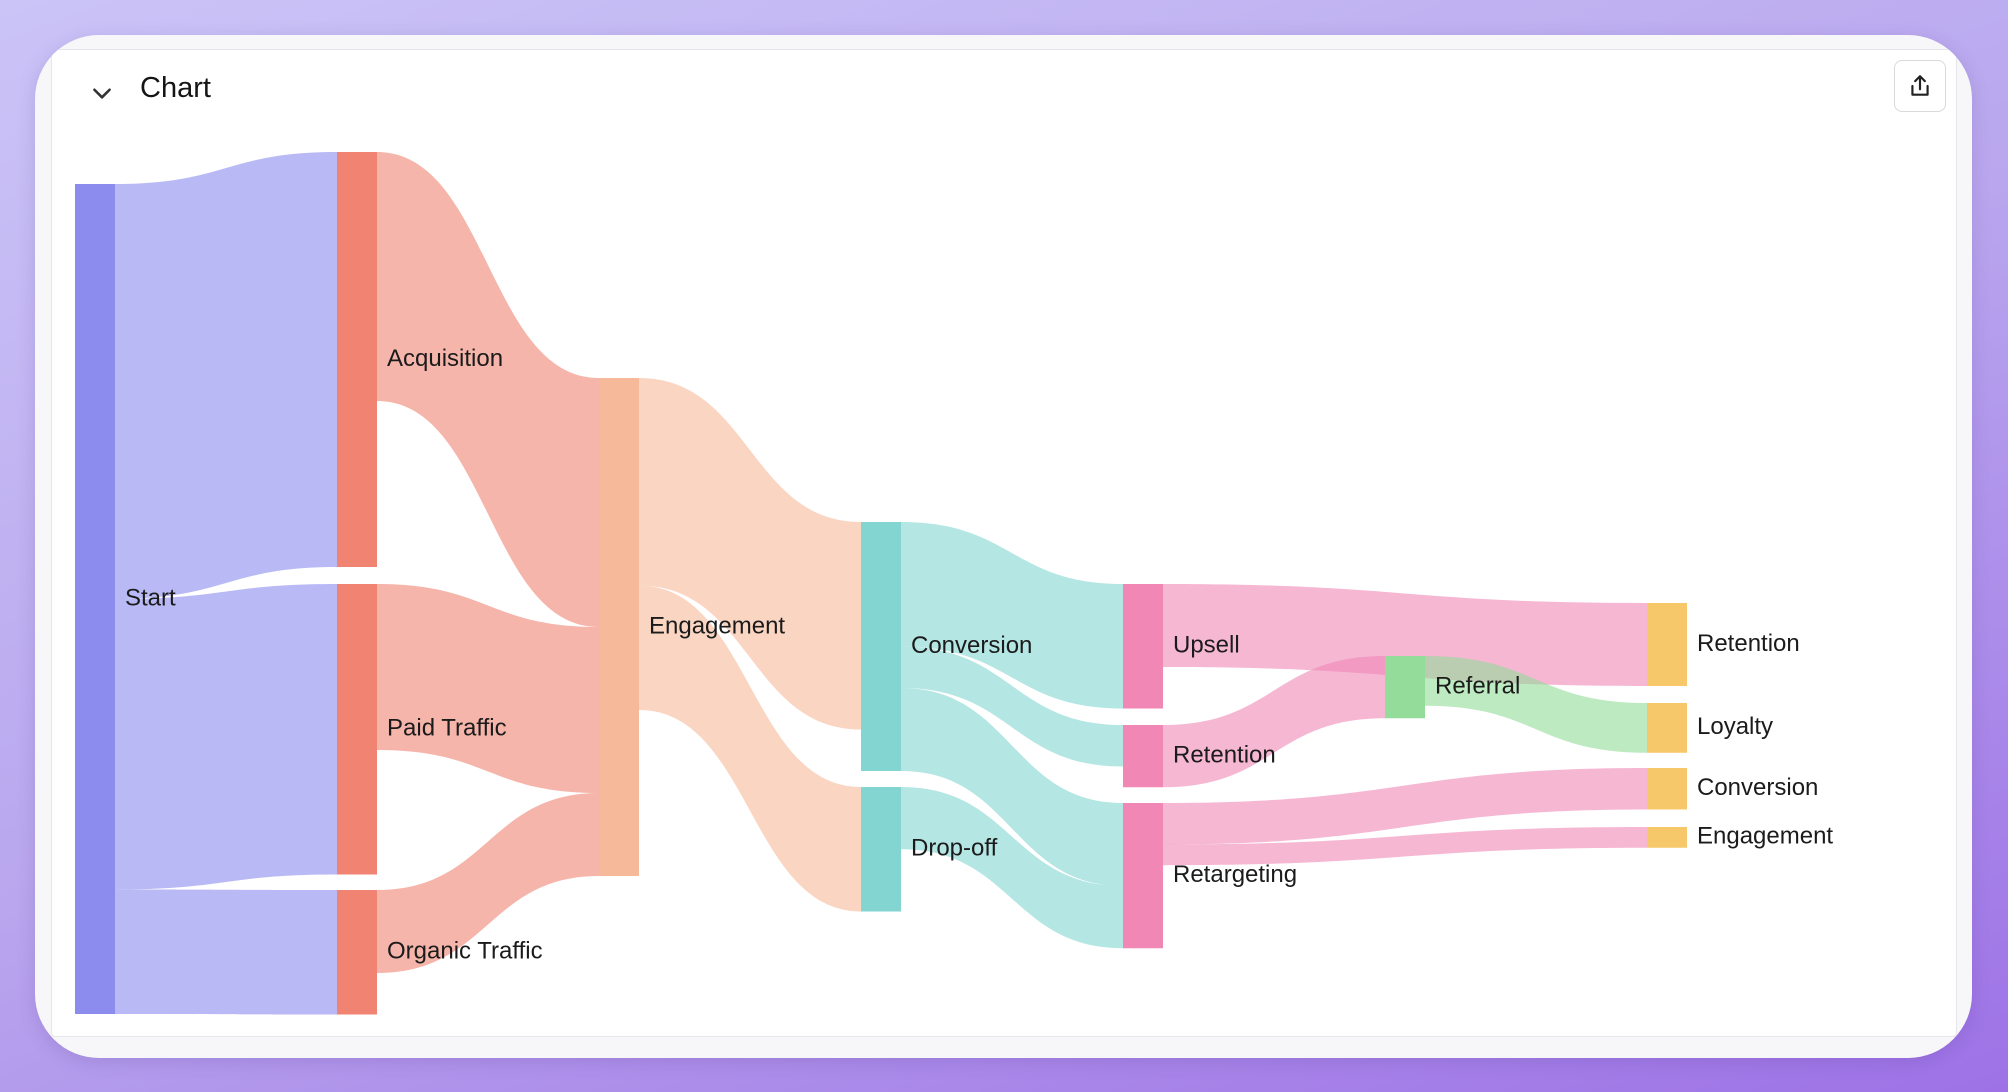  What do you see at coordinates (226, 375) in the screenshot?
I see `link-start-acquisition` at bounding box center [226, 375].